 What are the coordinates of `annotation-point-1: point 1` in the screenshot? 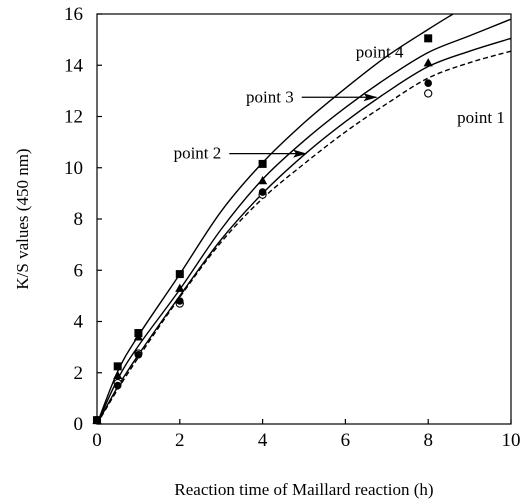 It's located at (481, 117).